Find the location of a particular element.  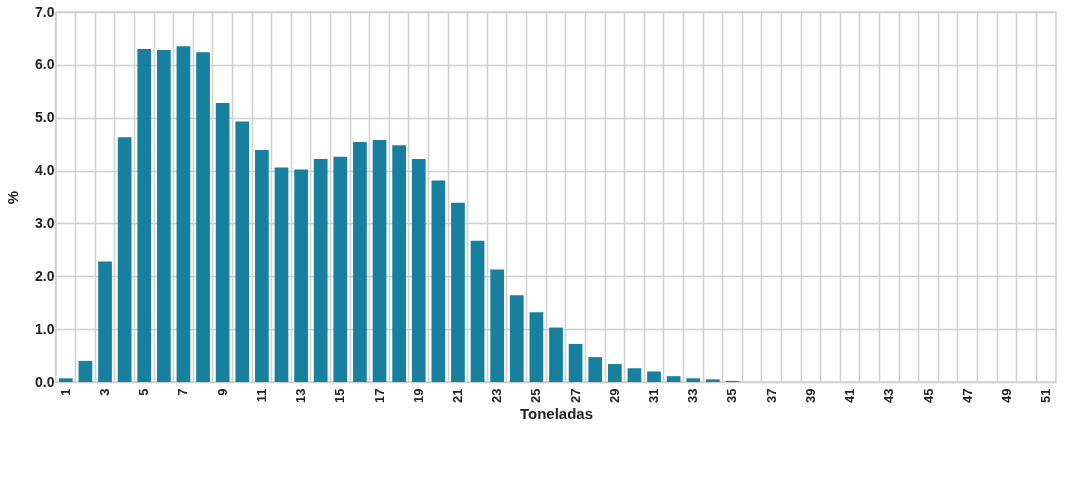

x-tick-label: 25 is located at coordinates (536, 395).